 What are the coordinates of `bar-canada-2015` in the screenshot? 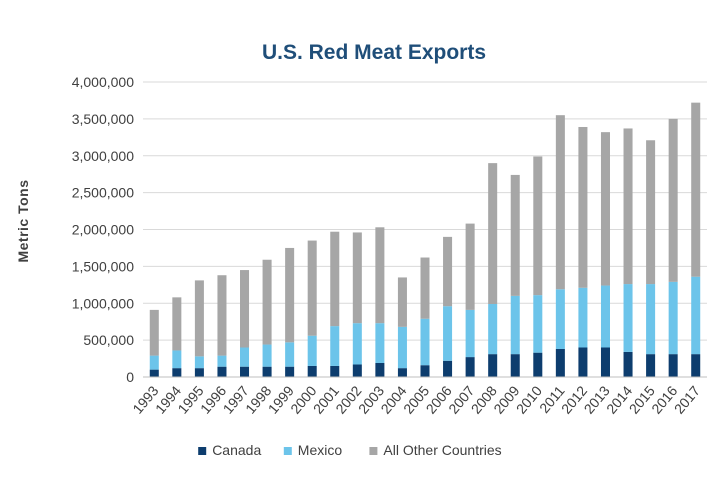 It's located at (651, 365).